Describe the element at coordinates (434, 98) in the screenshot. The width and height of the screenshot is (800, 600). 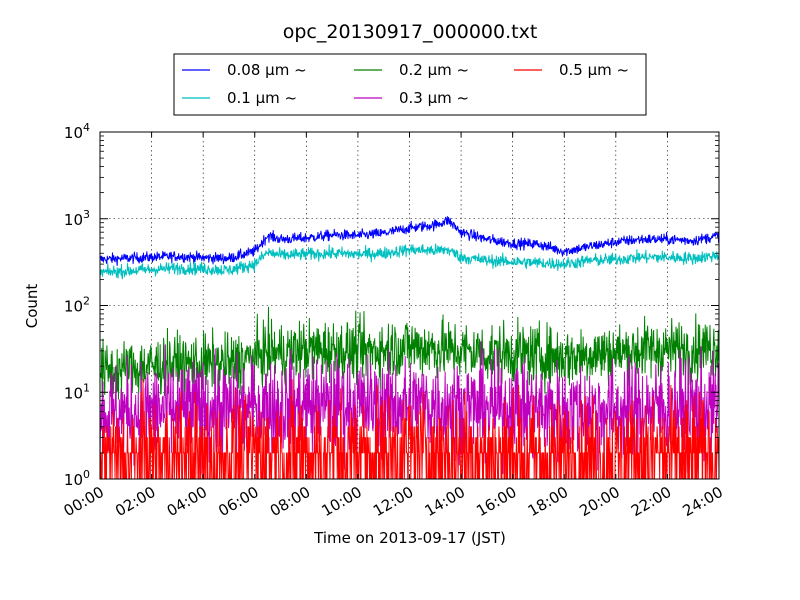
I see `legend-label: 0.3 μm ~` at that location.